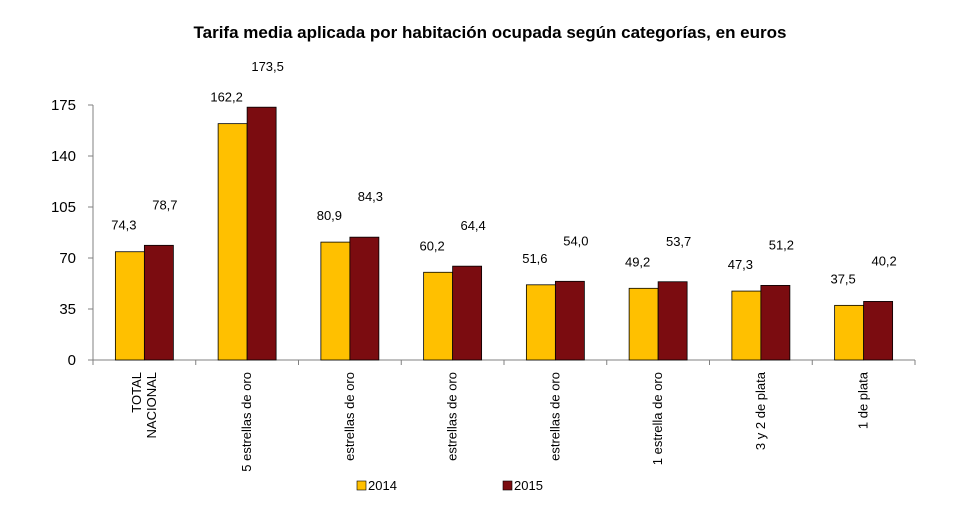 The image size is (980, 513). Describe the element at coordinates (534, 258) in the screenshot. I see `data-label: 51,6` at that location.